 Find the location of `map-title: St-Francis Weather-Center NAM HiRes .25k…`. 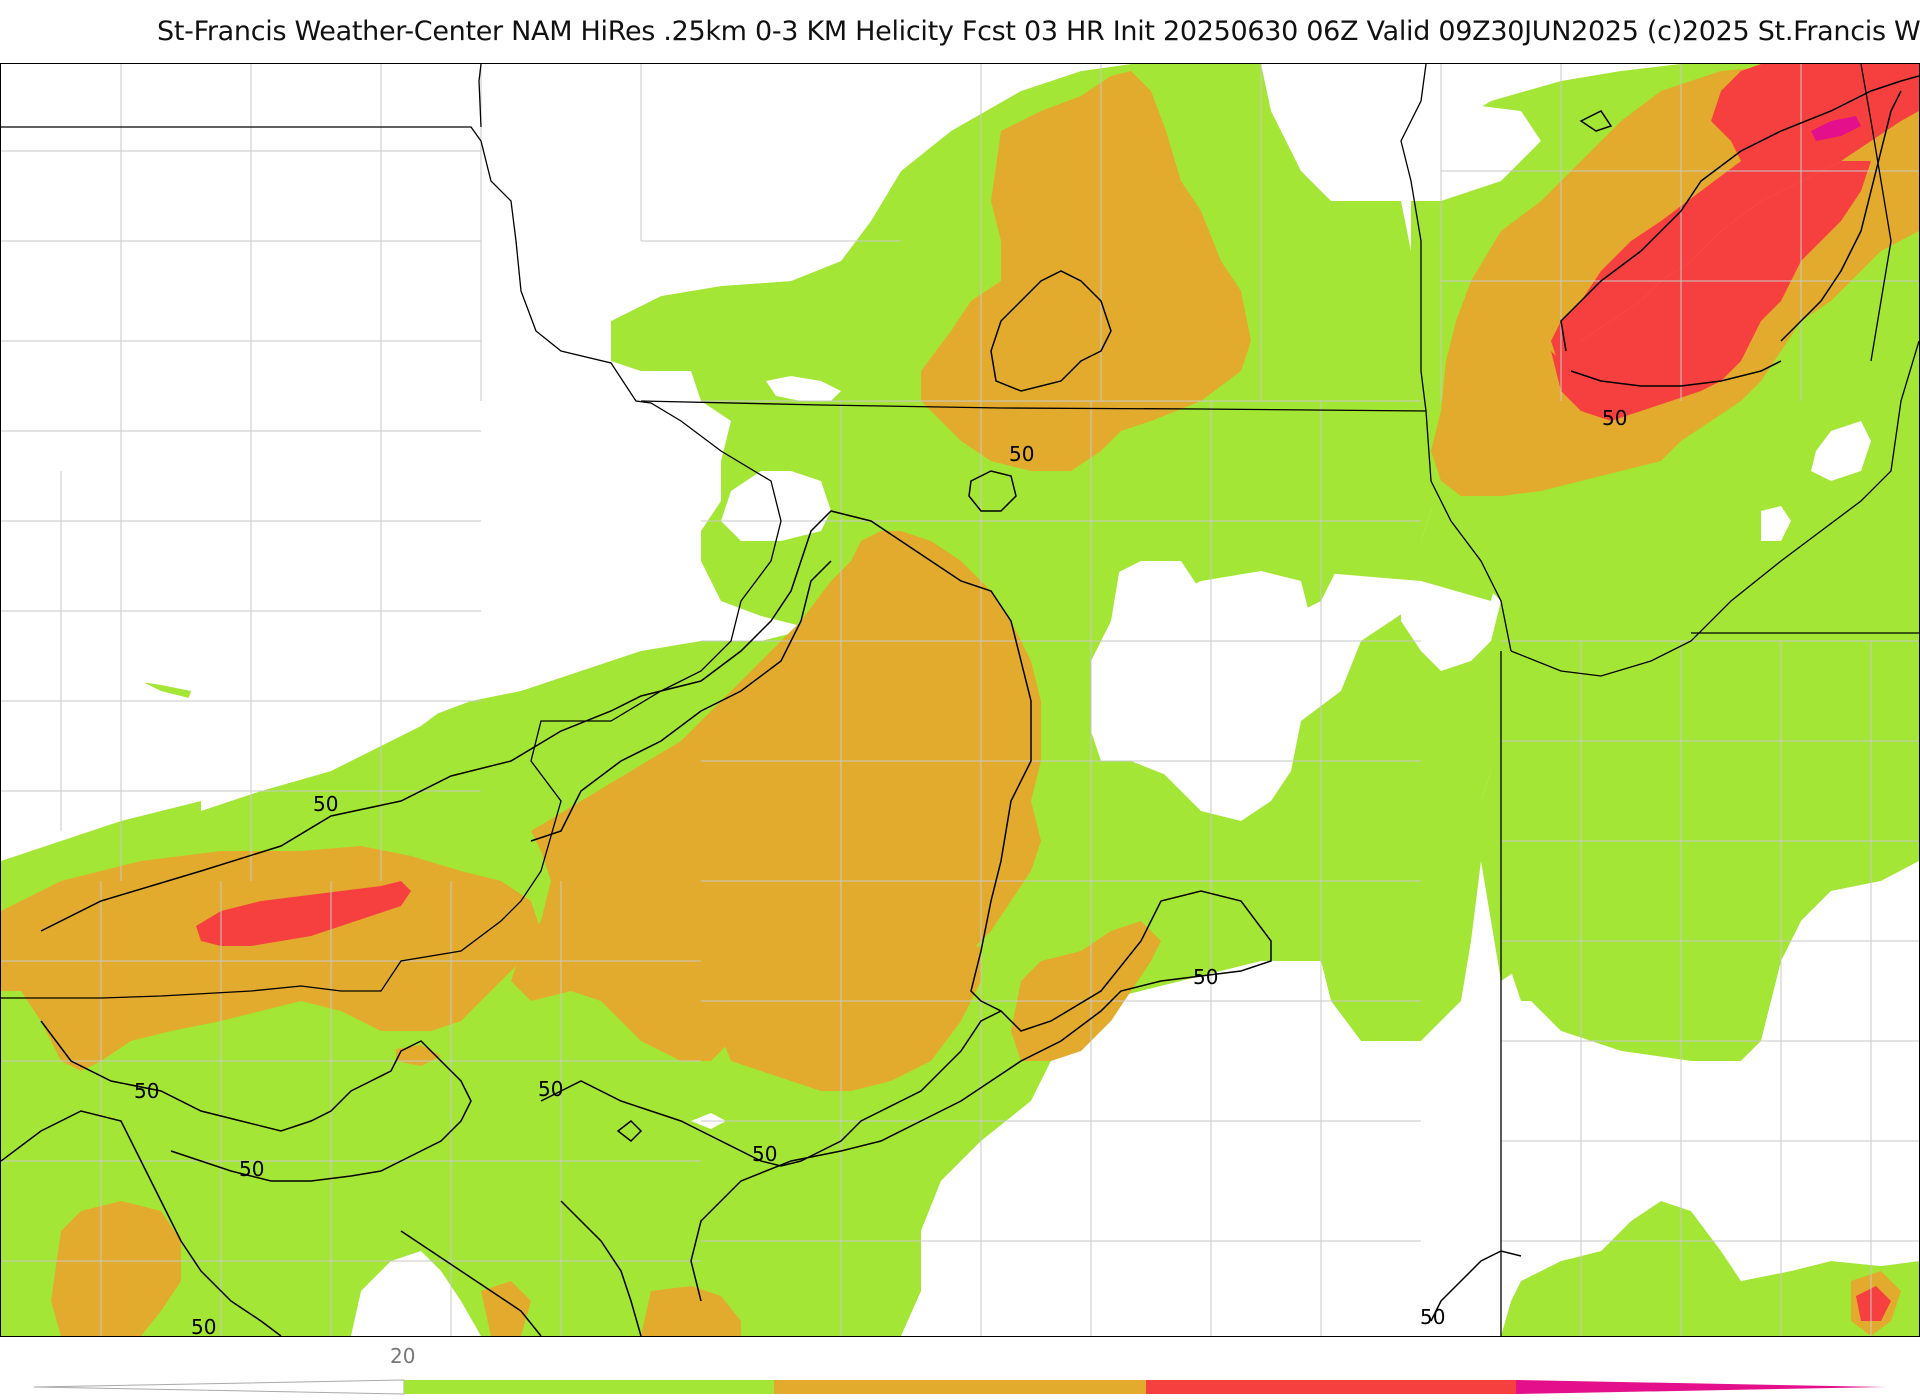

map-title: St-Francis Weather-Center NAM HiRes .25k… is located at coordinates (1038, 31).